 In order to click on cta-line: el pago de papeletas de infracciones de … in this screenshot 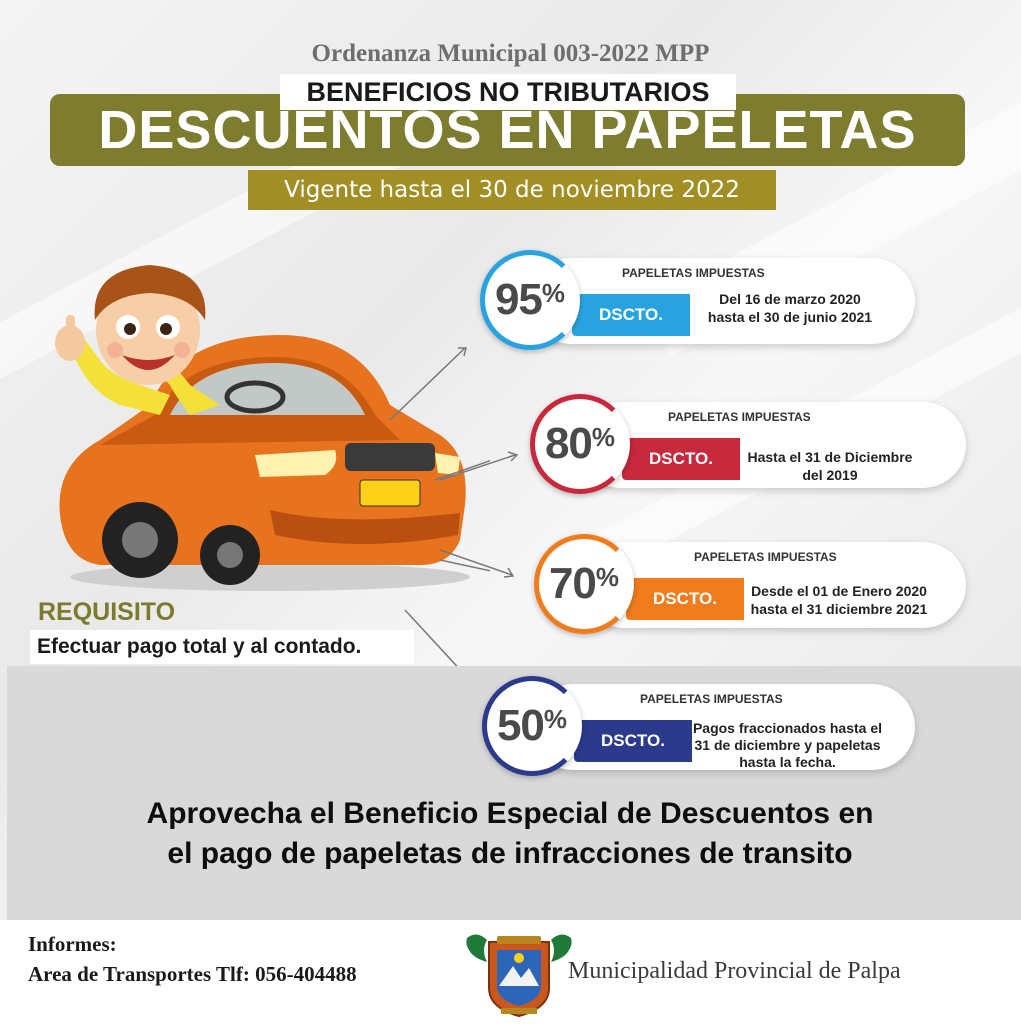, I will do `click(510, 853)`.